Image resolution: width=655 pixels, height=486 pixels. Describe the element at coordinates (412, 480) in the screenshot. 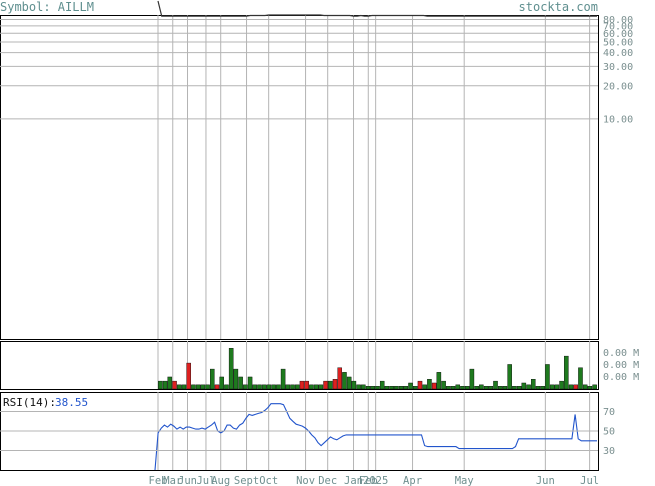

I see `x-tick-label: Apr` at that location.